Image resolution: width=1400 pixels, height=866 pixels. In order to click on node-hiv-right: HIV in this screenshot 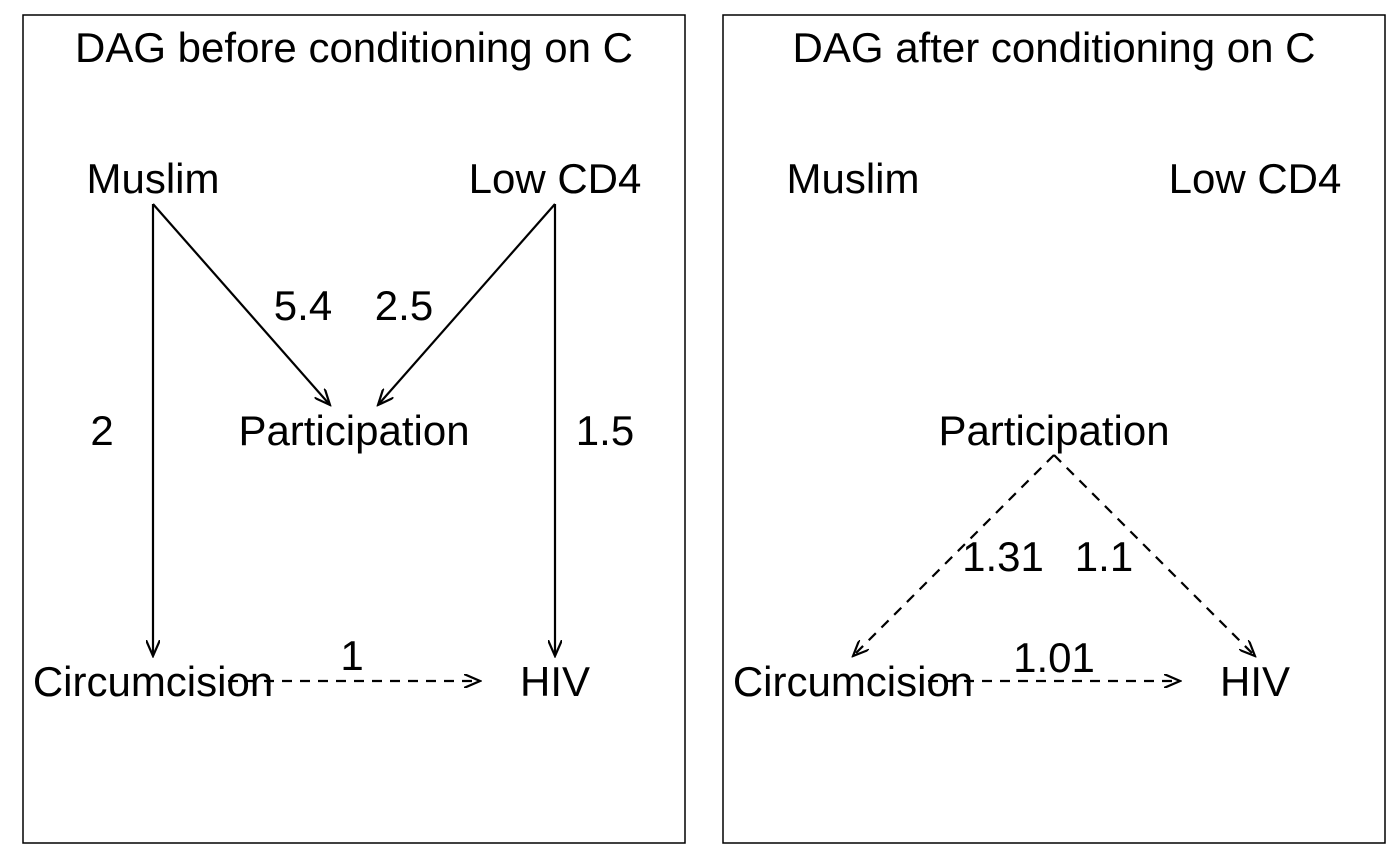, I will do `click(1255, 681)`.